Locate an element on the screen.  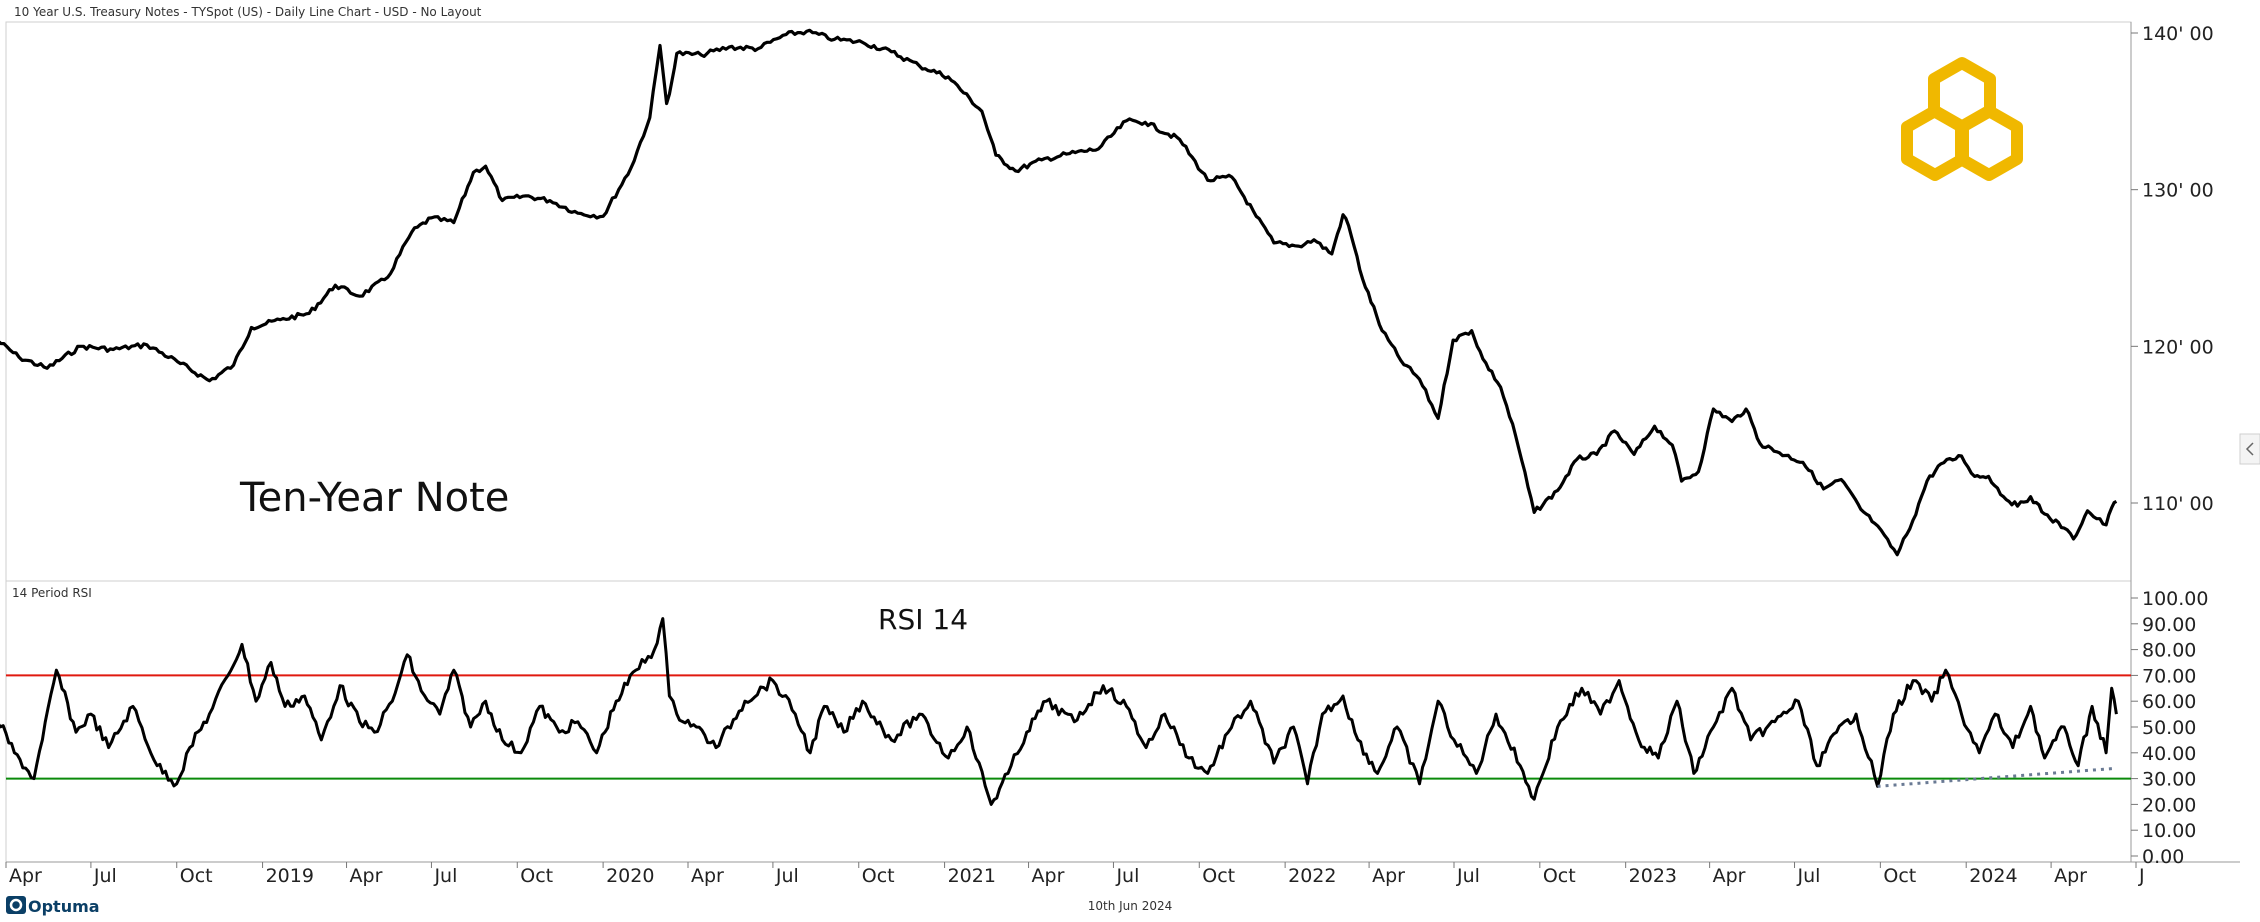
price-y-tick-label: 120' 00 is located at coordinates (2178, 347).